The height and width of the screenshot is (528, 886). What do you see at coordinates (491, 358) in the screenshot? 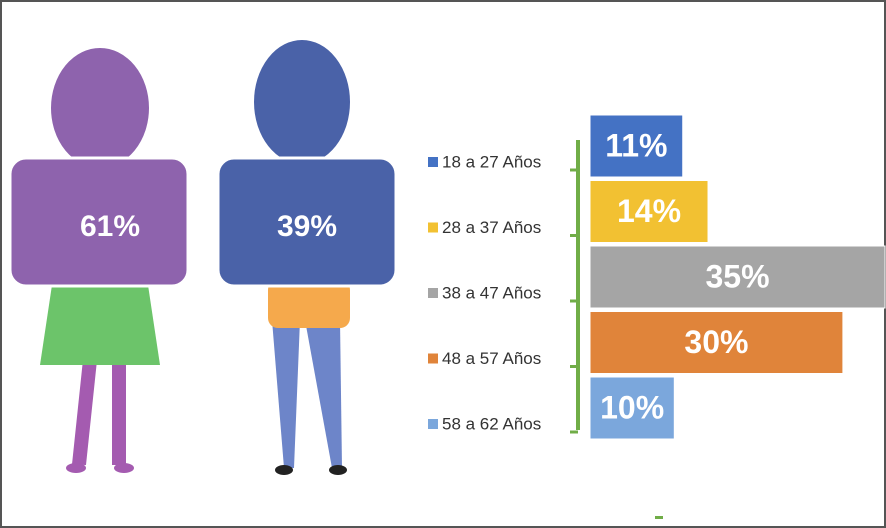
I see `category-label: 48 a 57 Años` at bounding box center [491, 358].